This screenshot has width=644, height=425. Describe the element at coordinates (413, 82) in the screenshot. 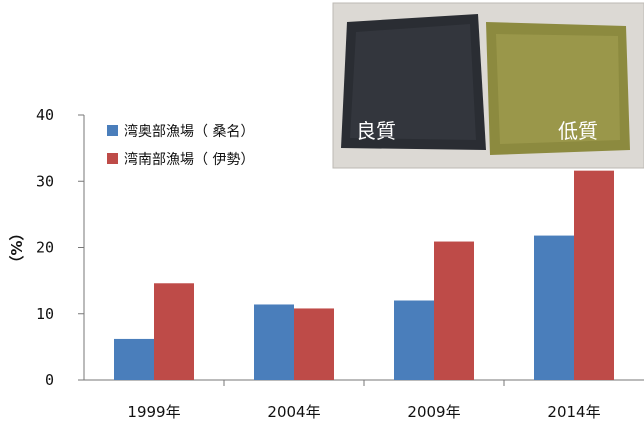

I see `good-nori-sheet-shade` at that location.